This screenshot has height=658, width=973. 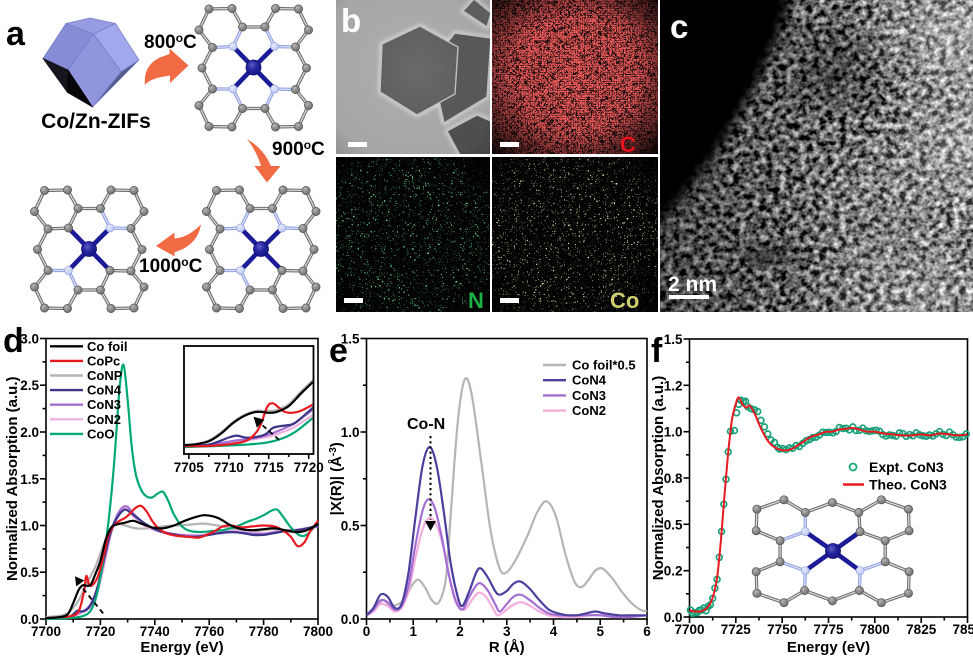 What do you see at coordinates (264, 631) in the screenshot?
I see `svg-text: 7780` at bounding box center [264, 631].